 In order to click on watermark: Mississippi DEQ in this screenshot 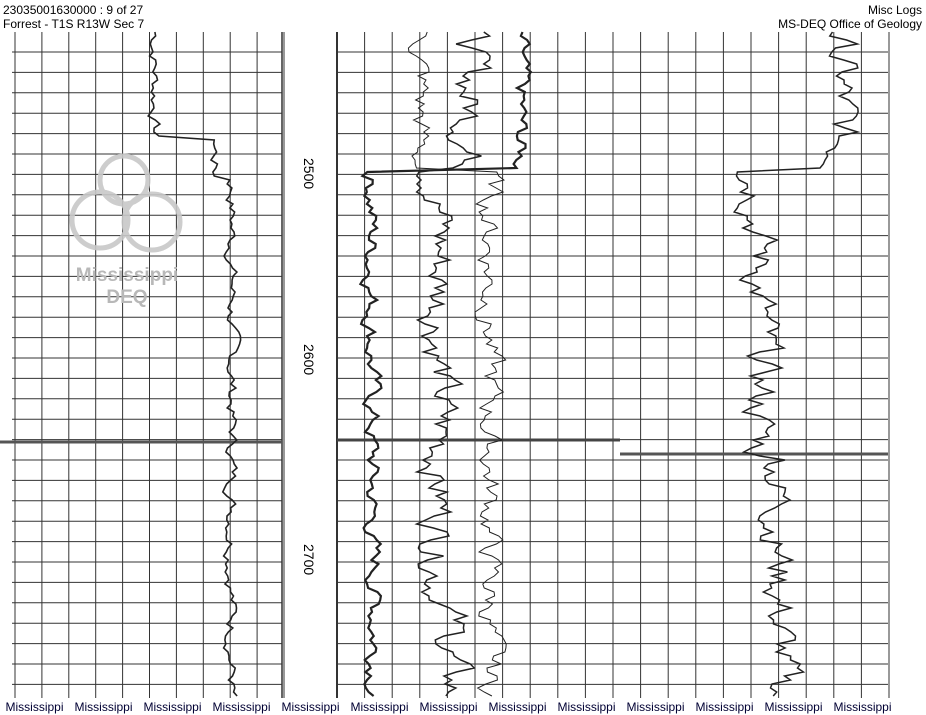, I will do `click(127, 287)`.